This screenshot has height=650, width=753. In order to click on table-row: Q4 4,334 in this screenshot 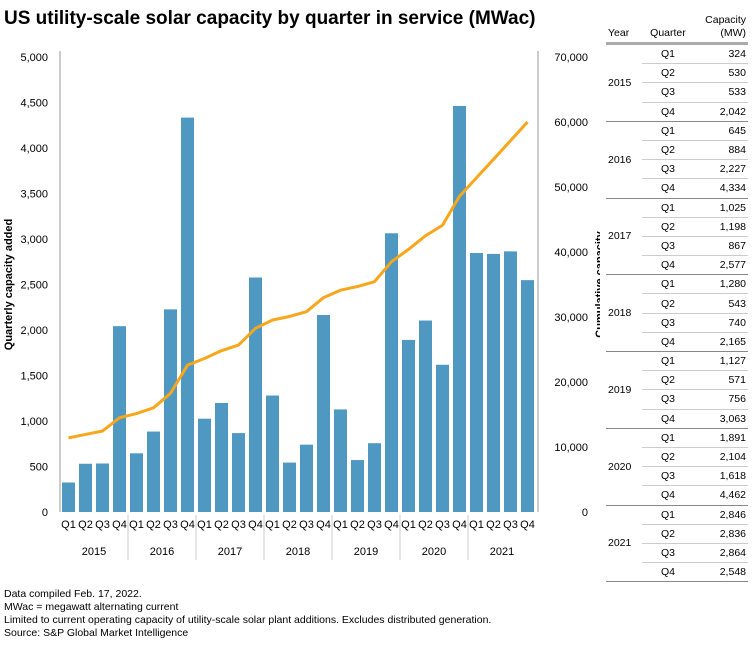, I will do `click(677, 188)`.